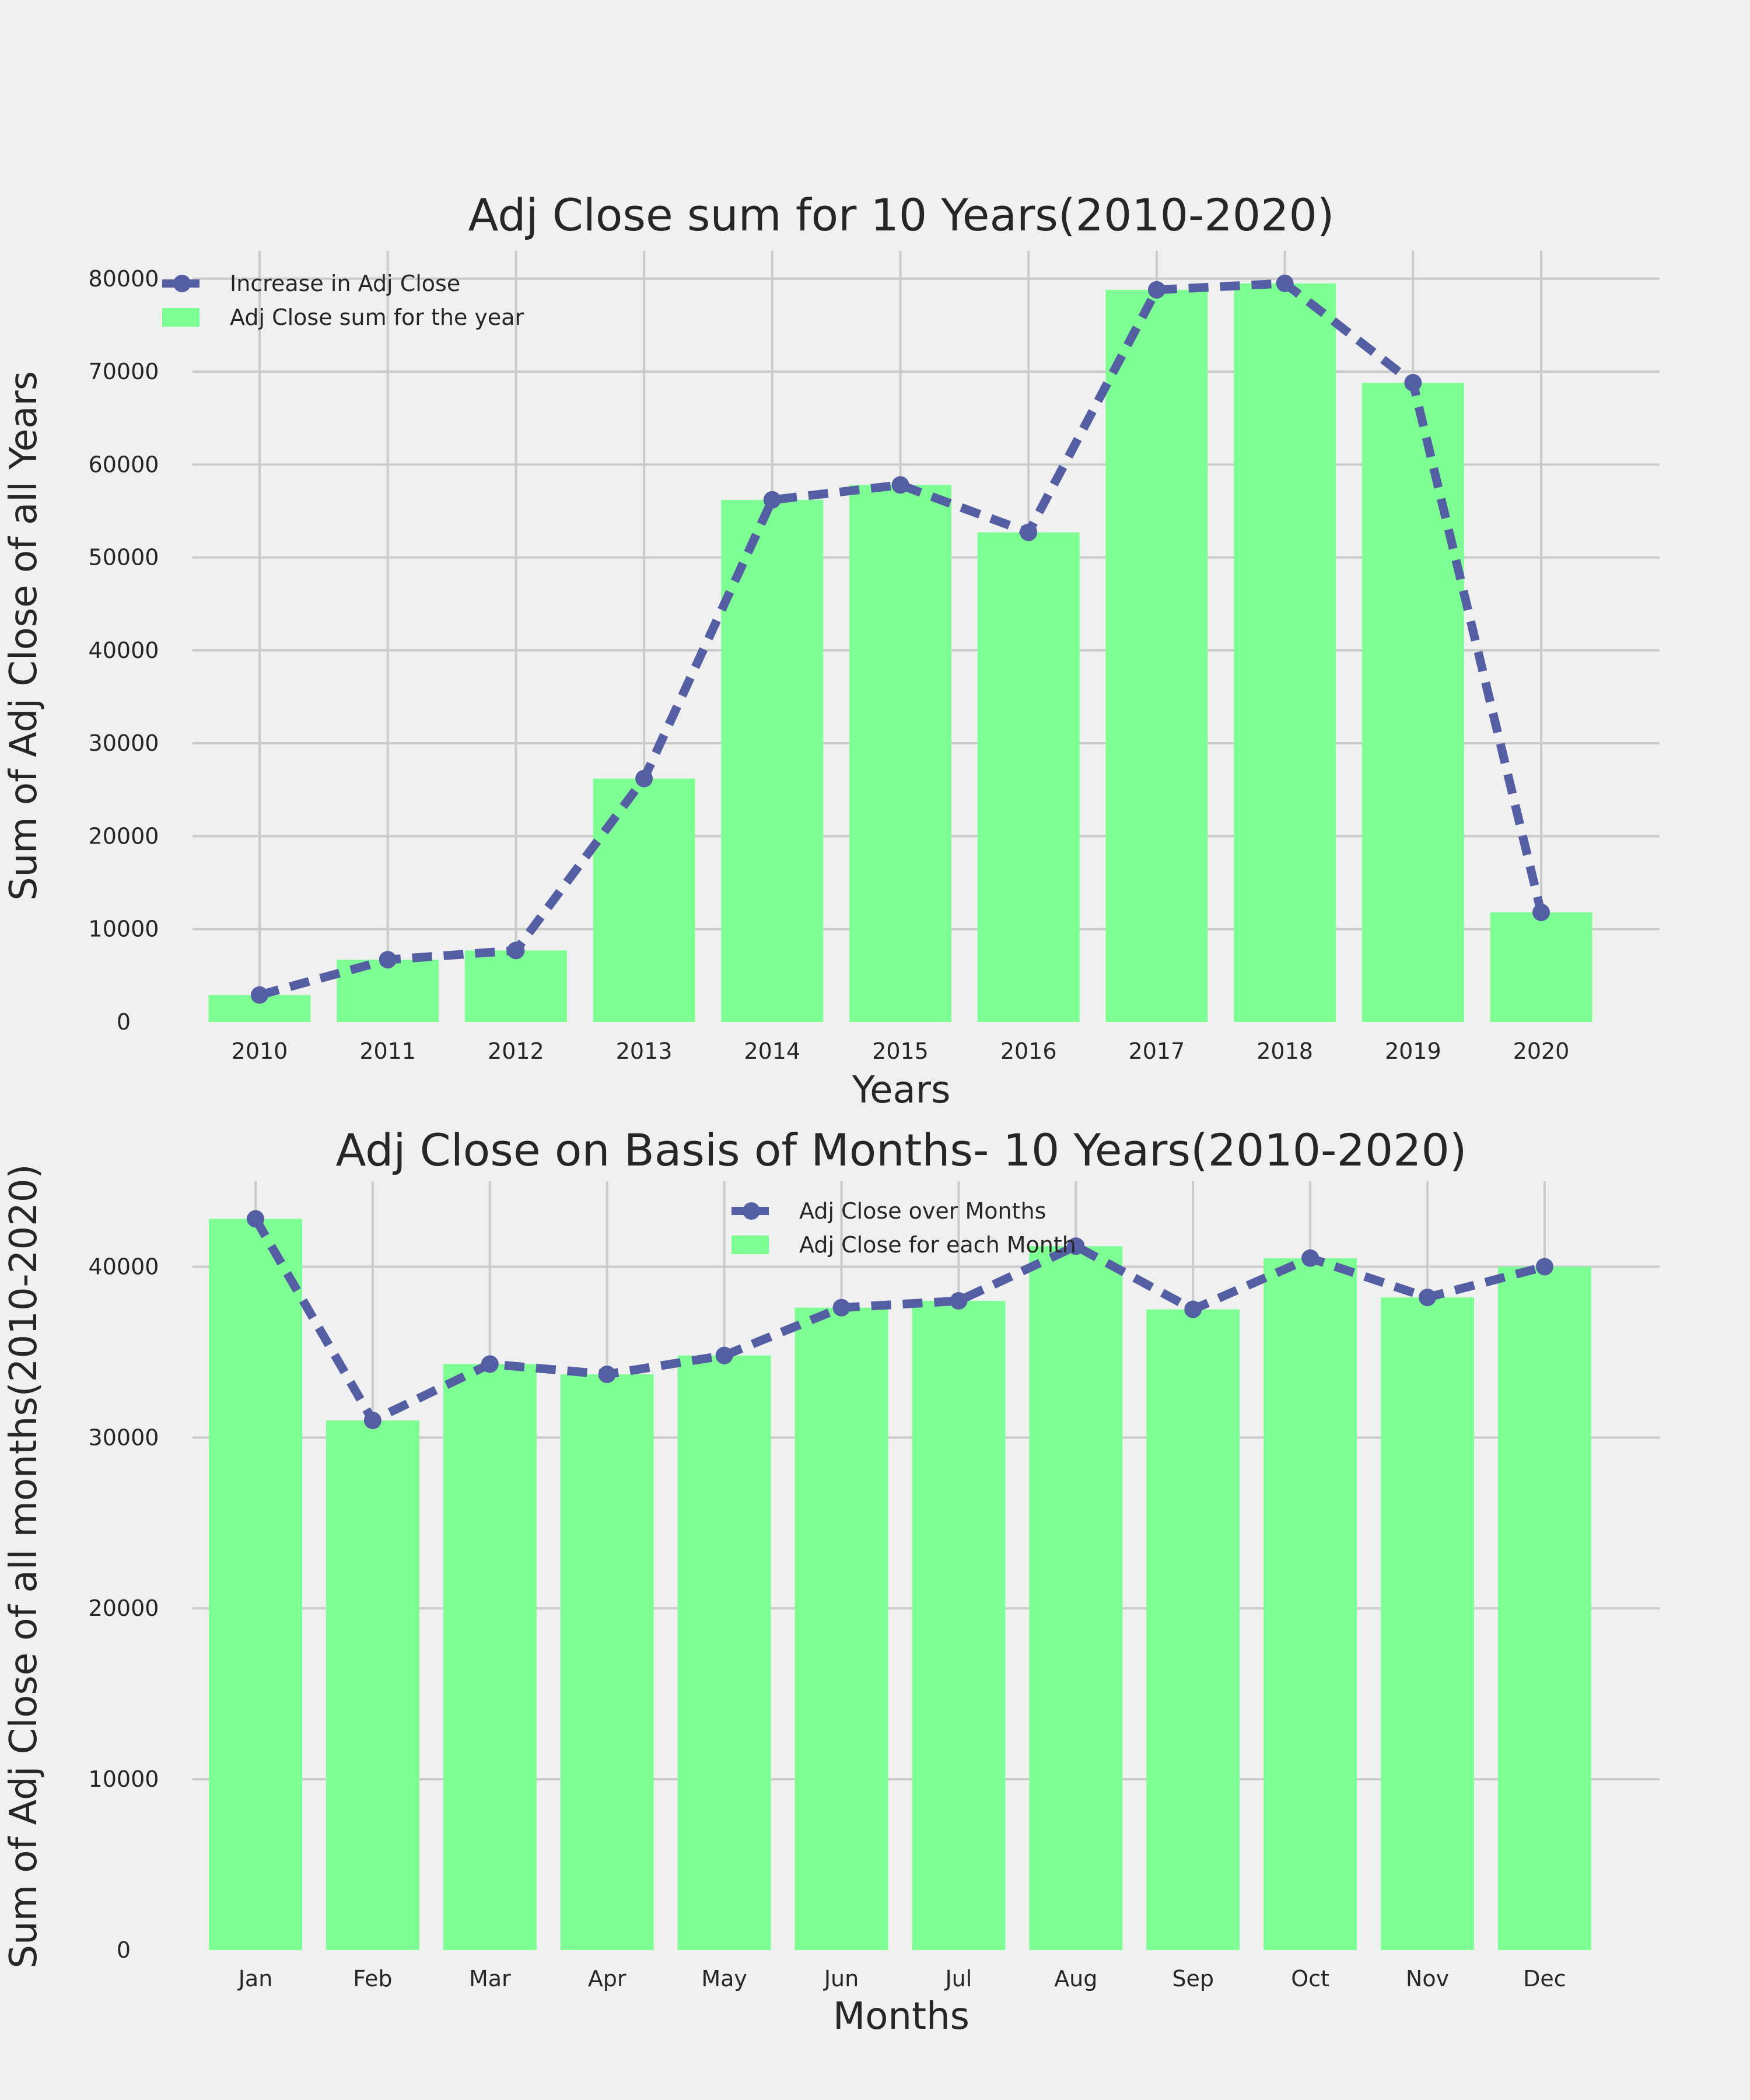  I want to click on x-tick-label: 2014, so click(772, 1051).